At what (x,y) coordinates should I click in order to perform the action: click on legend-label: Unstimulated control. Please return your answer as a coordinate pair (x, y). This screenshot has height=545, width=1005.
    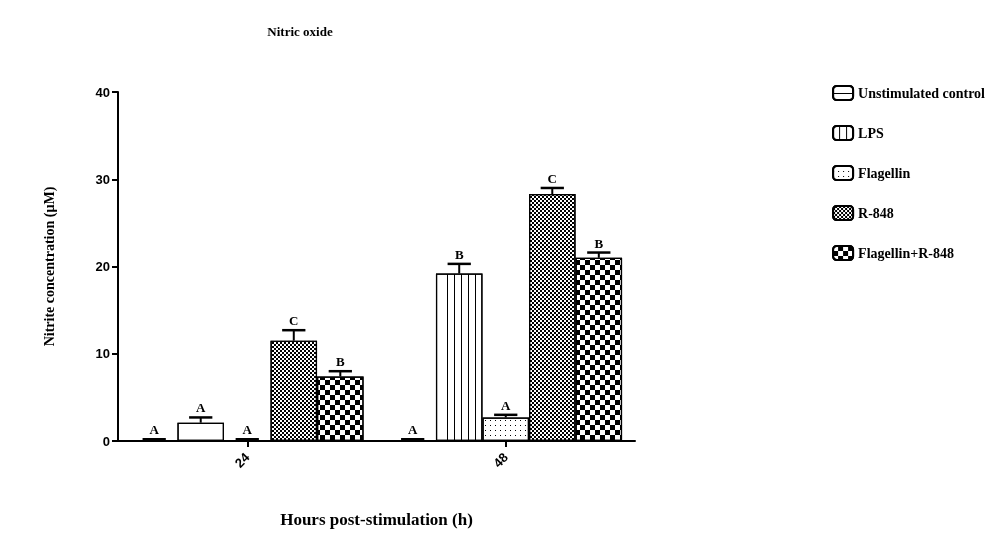
    Looking at the image, I should click on (922, 93).